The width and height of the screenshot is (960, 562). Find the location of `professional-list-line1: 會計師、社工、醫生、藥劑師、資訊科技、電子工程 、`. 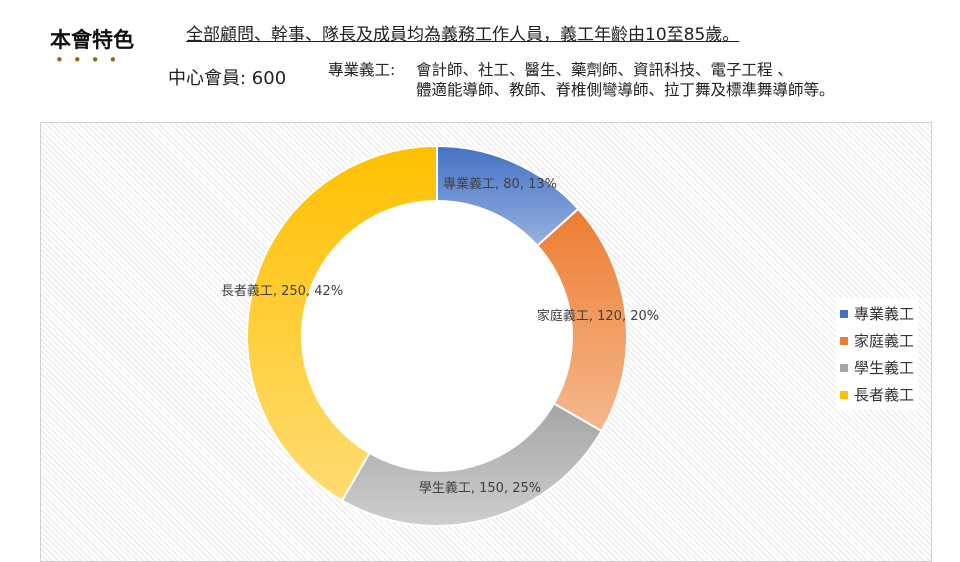

professional-list-line1: 會計師、社工、醫生、藥劑師、資訊科技、電子工程 、 is located at coordinates (604, 70).